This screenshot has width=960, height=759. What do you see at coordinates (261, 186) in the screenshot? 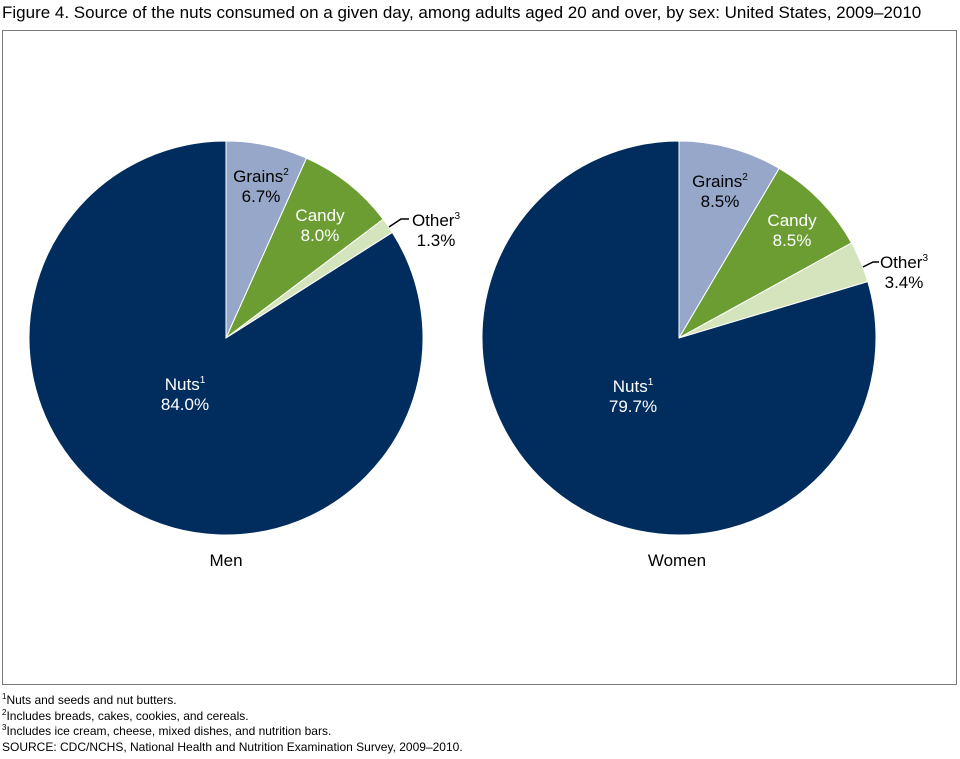
I see `slice-label-grains: Grains2 6.7%` at bounding box center [261, 186].